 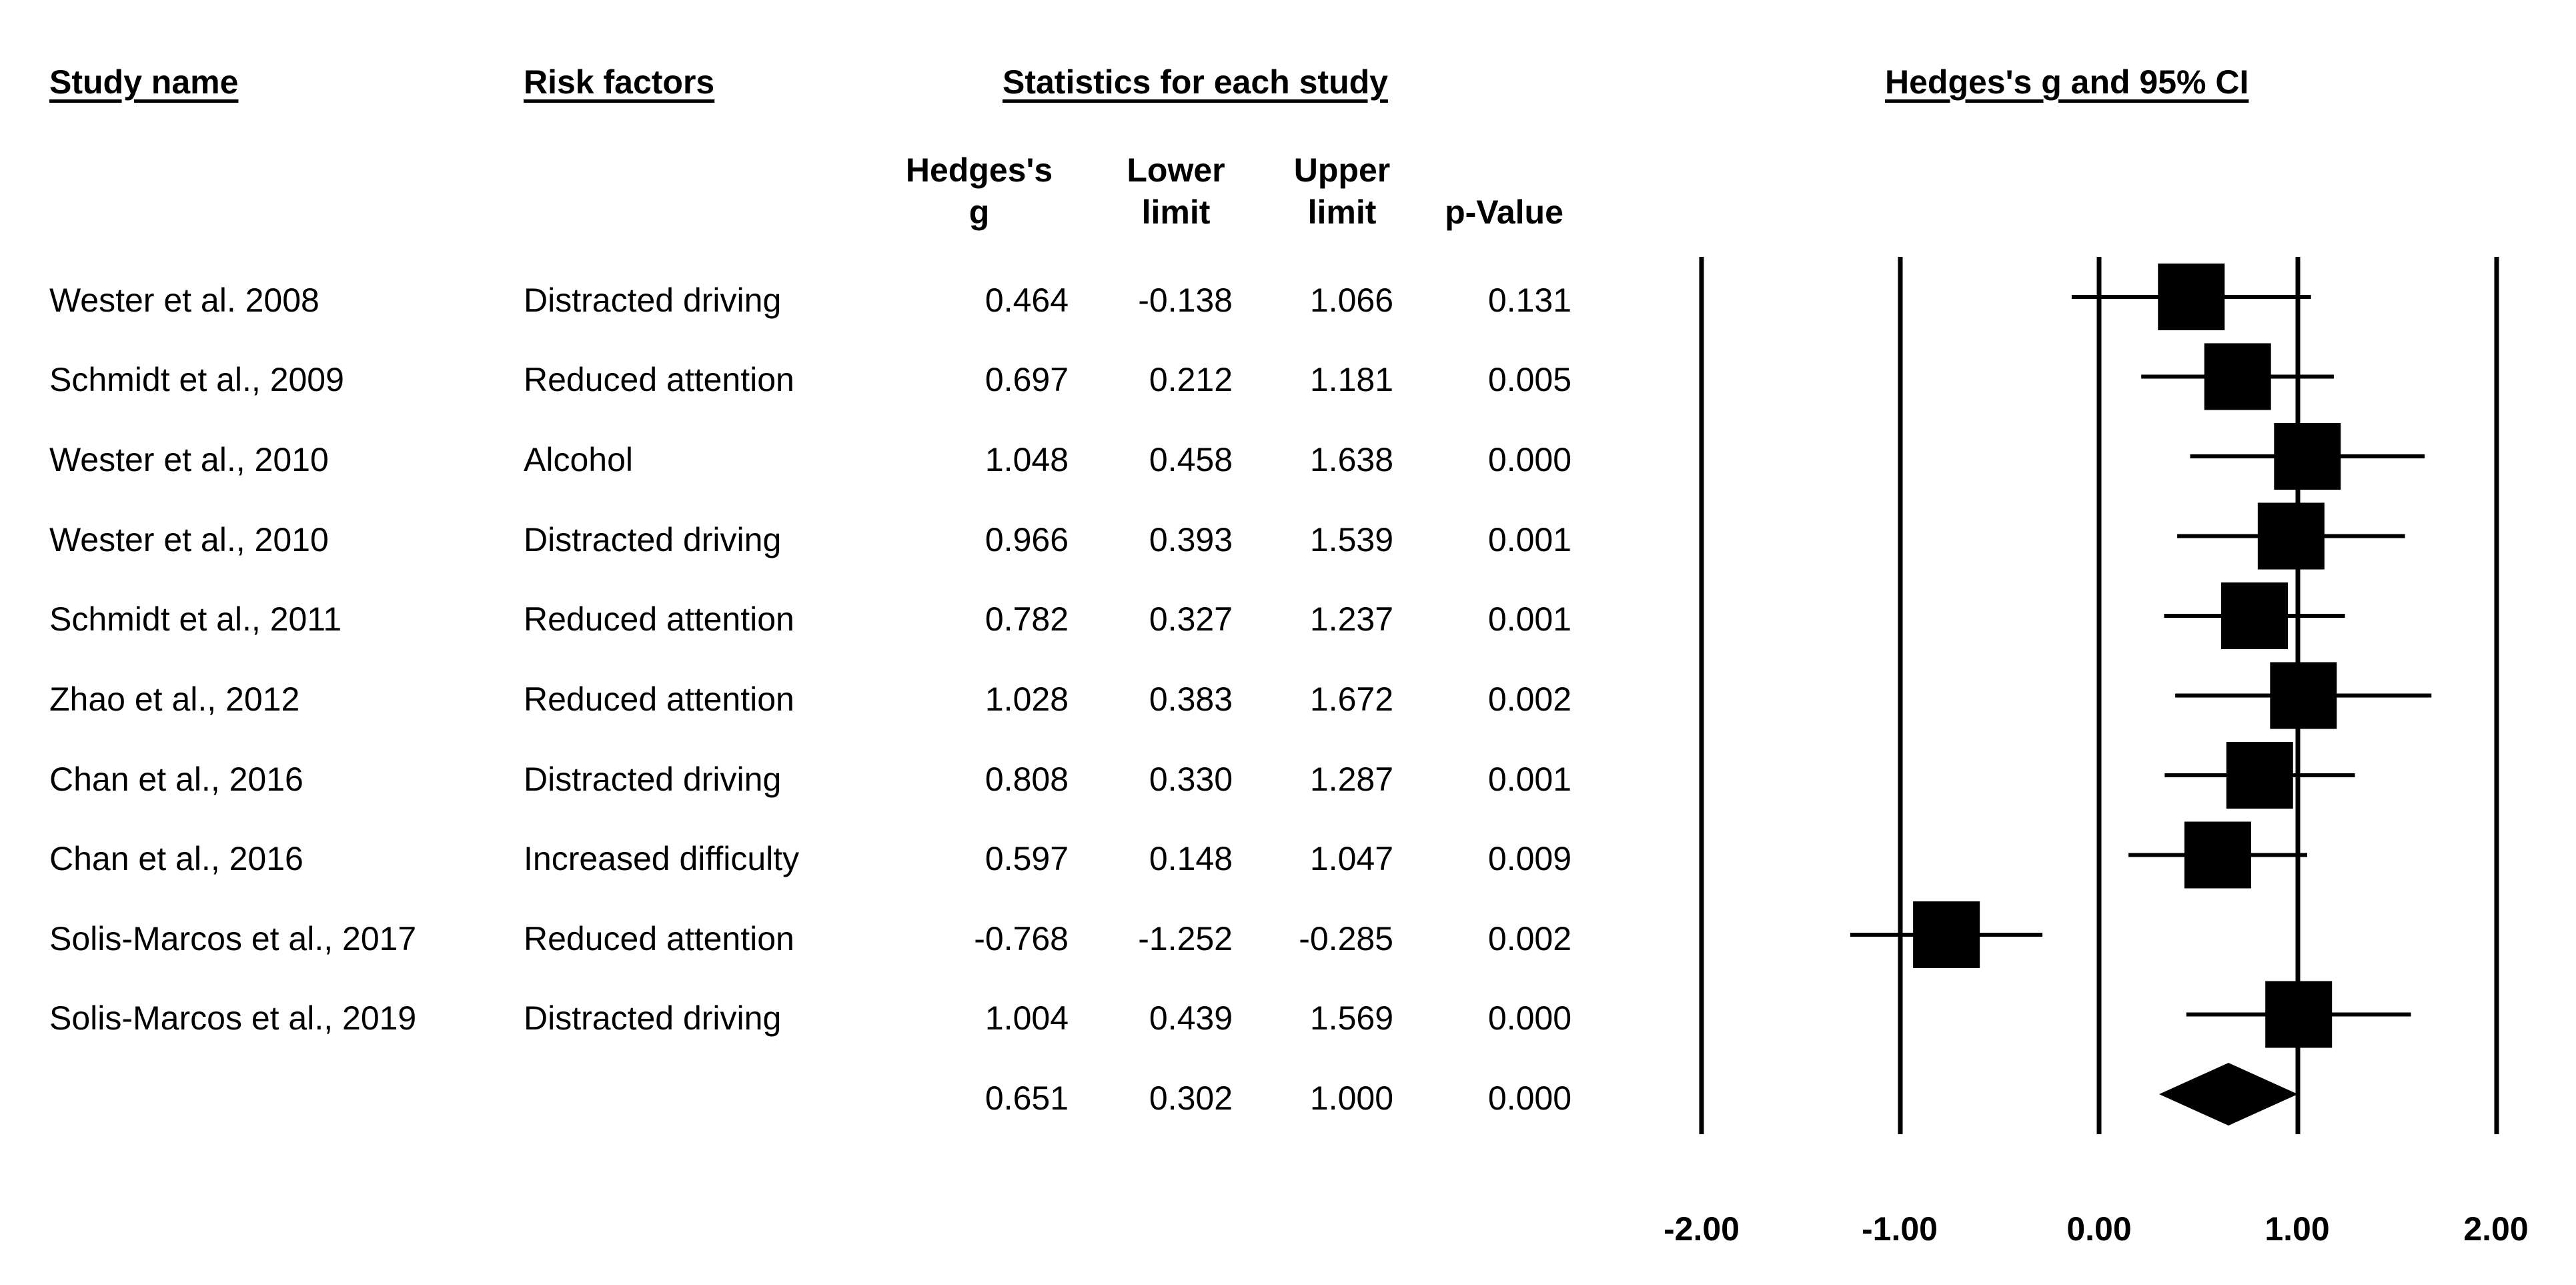 I want to click on study-name-cell: Solis-Marcos et al., 2017, so click(x=233, y=938).